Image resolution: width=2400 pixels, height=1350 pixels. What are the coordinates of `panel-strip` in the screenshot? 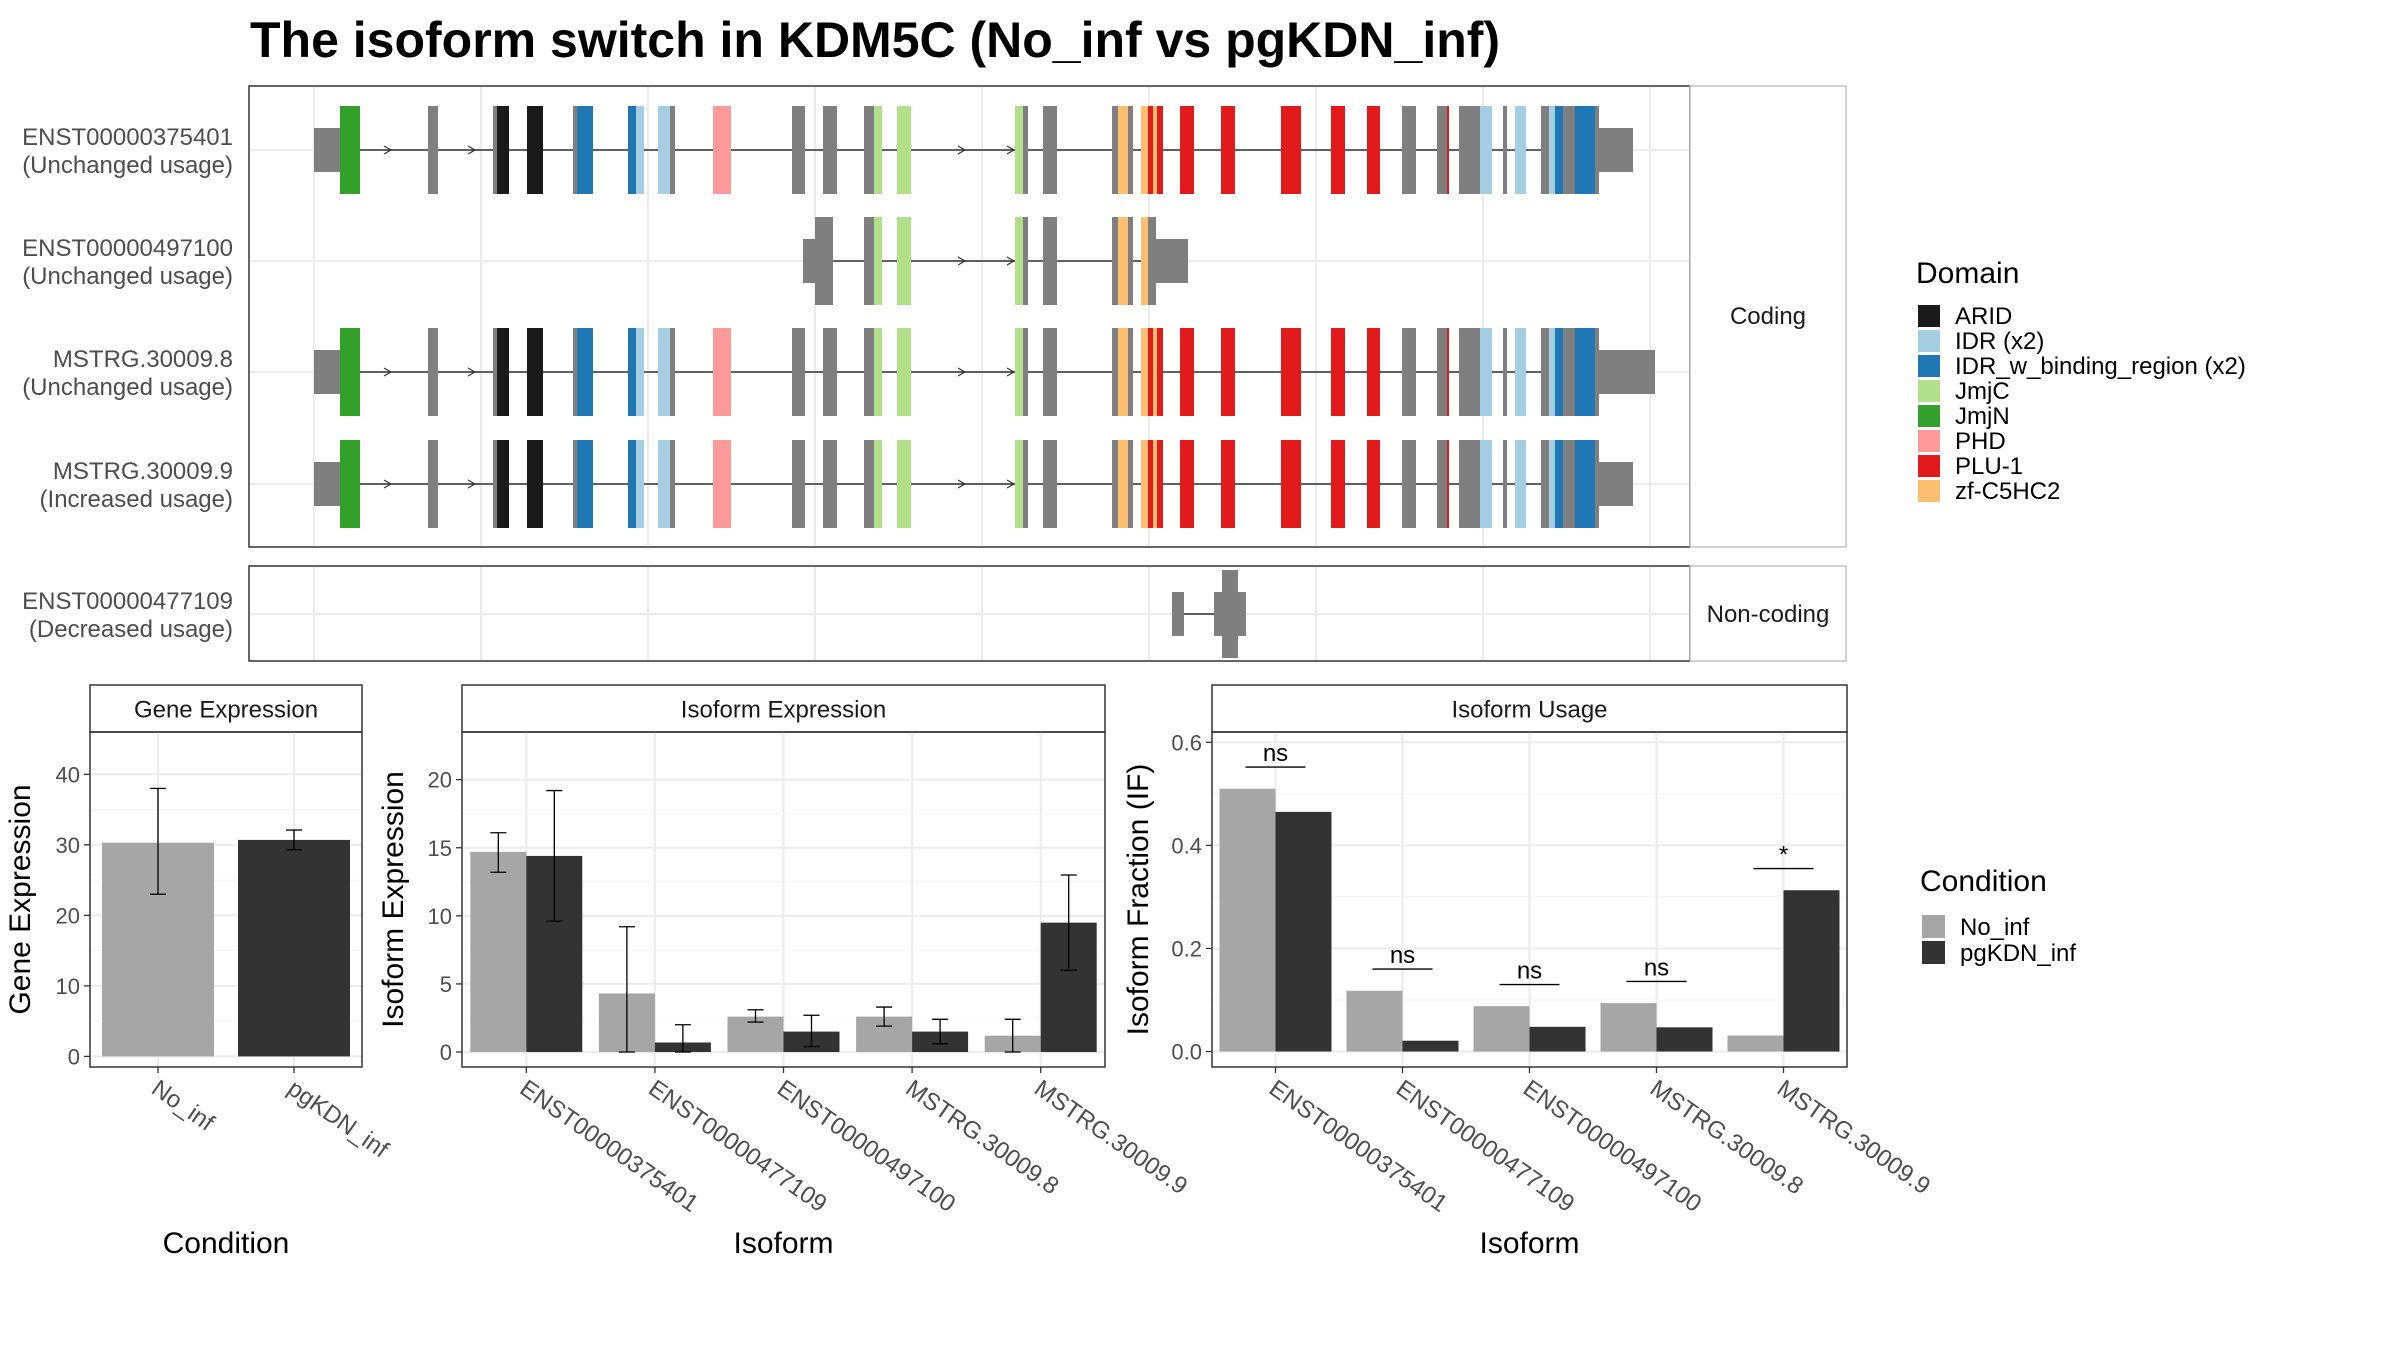 It's located at (783, 708).